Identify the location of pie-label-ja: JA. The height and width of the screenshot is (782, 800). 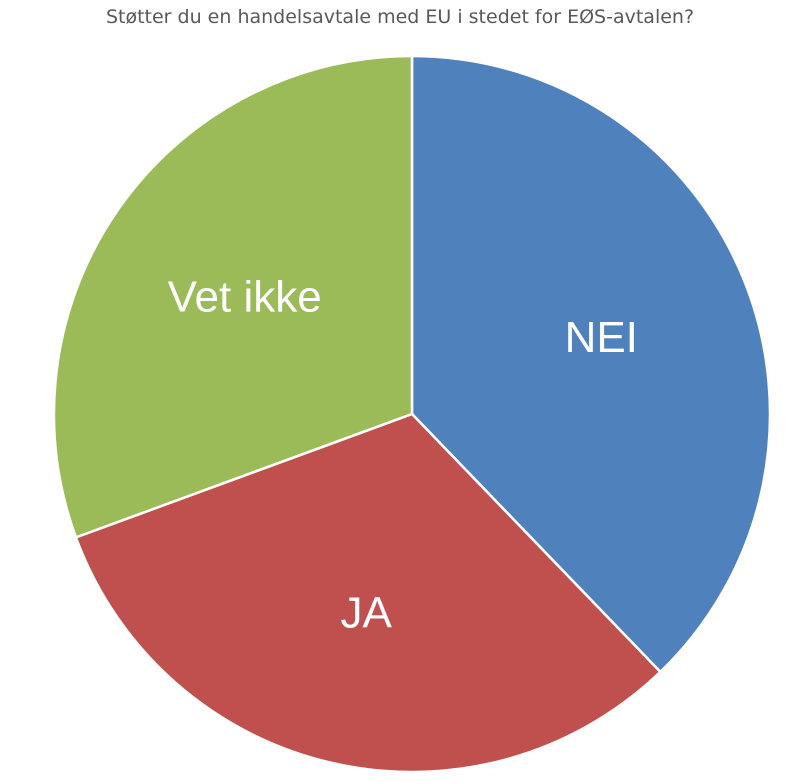
(367, 612).